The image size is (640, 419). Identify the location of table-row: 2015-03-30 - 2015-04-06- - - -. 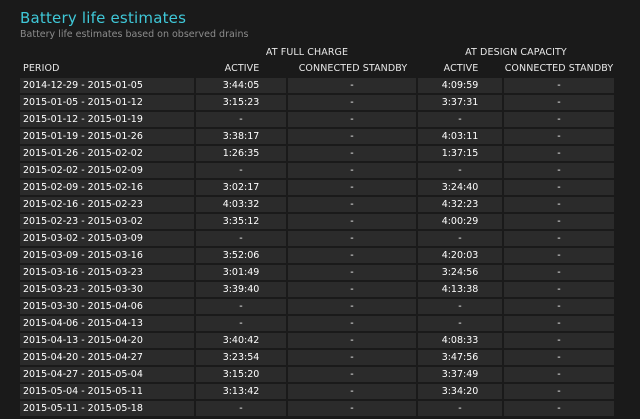
(317, 306).